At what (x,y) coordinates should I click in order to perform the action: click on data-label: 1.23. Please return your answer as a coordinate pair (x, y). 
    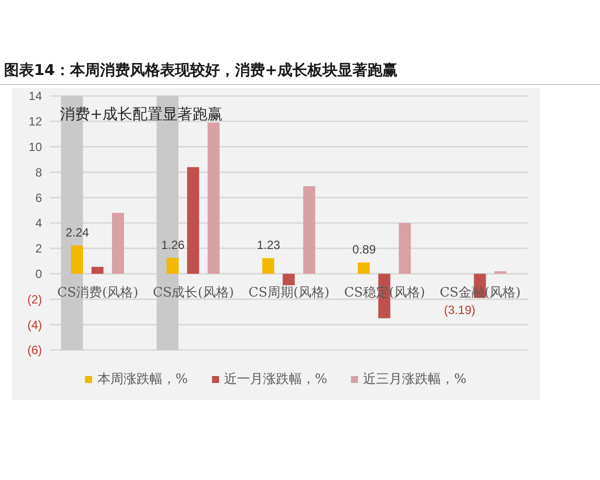
    Looking at the image, I should click on (268, 245).